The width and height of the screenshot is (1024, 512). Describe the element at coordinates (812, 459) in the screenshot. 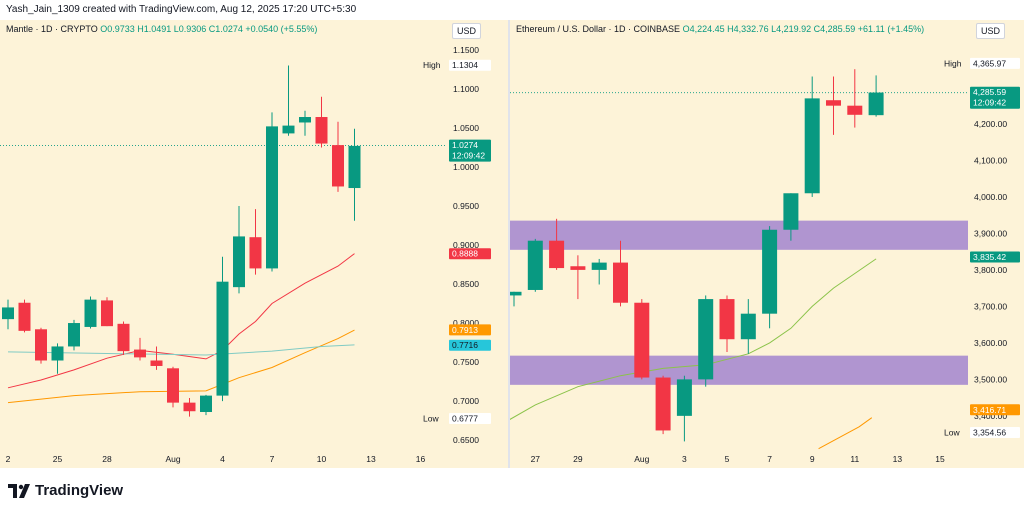

I see `ethereum-x-tick-6: 9` at that location.